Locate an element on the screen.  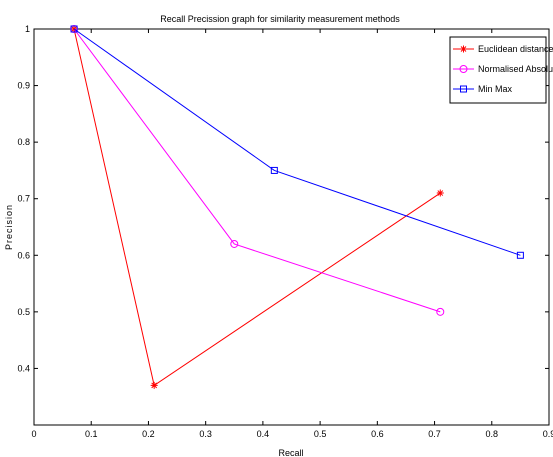
x-tick-label: 0.3 is located at coordinates (205, 434).